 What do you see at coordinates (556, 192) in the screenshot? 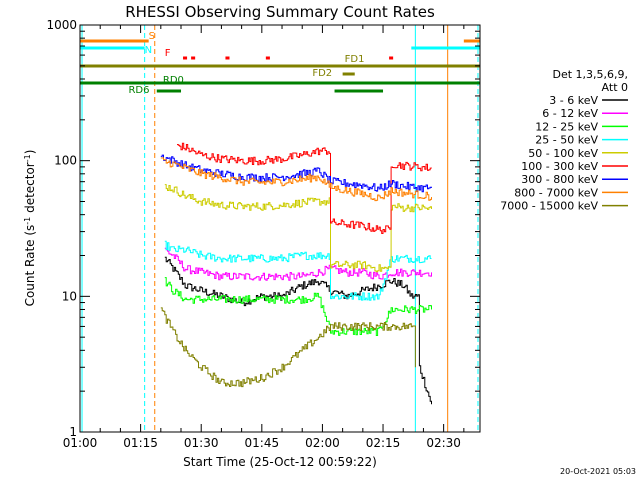
I see `legend-label-7: 800 - 7000 keV` at bounding box center [556, 192].